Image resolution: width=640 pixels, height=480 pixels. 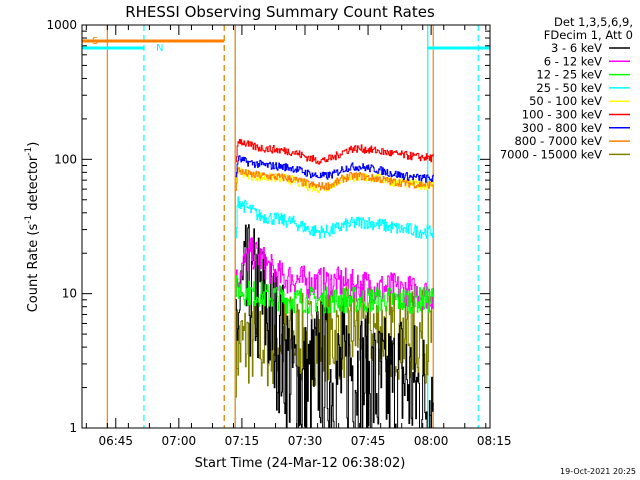 I want to click on legend-label-1: 6 - 12 keV, so click(x=573, y=61).